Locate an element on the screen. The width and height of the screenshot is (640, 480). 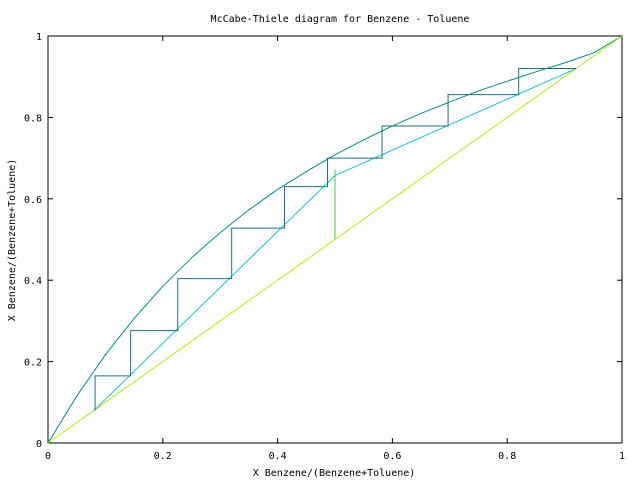
x-tick-label: 0.2 is located at coordinates (163, 456).